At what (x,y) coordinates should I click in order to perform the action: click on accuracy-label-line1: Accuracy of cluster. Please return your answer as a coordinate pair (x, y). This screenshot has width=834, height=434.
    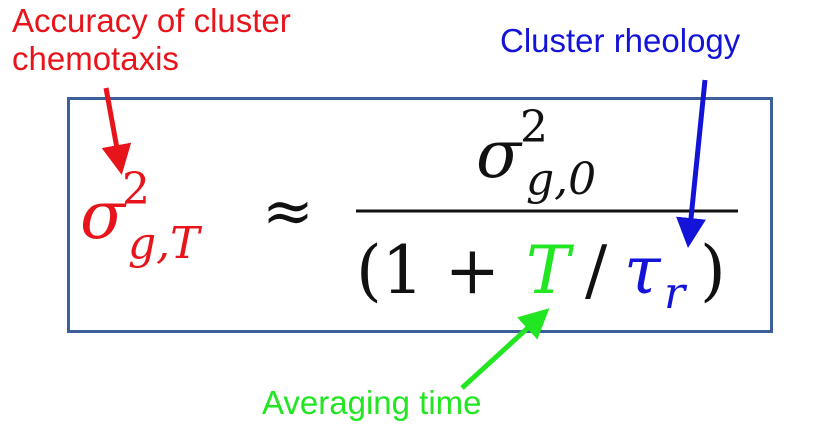
    Looking at the image, I should click on (151, 20).